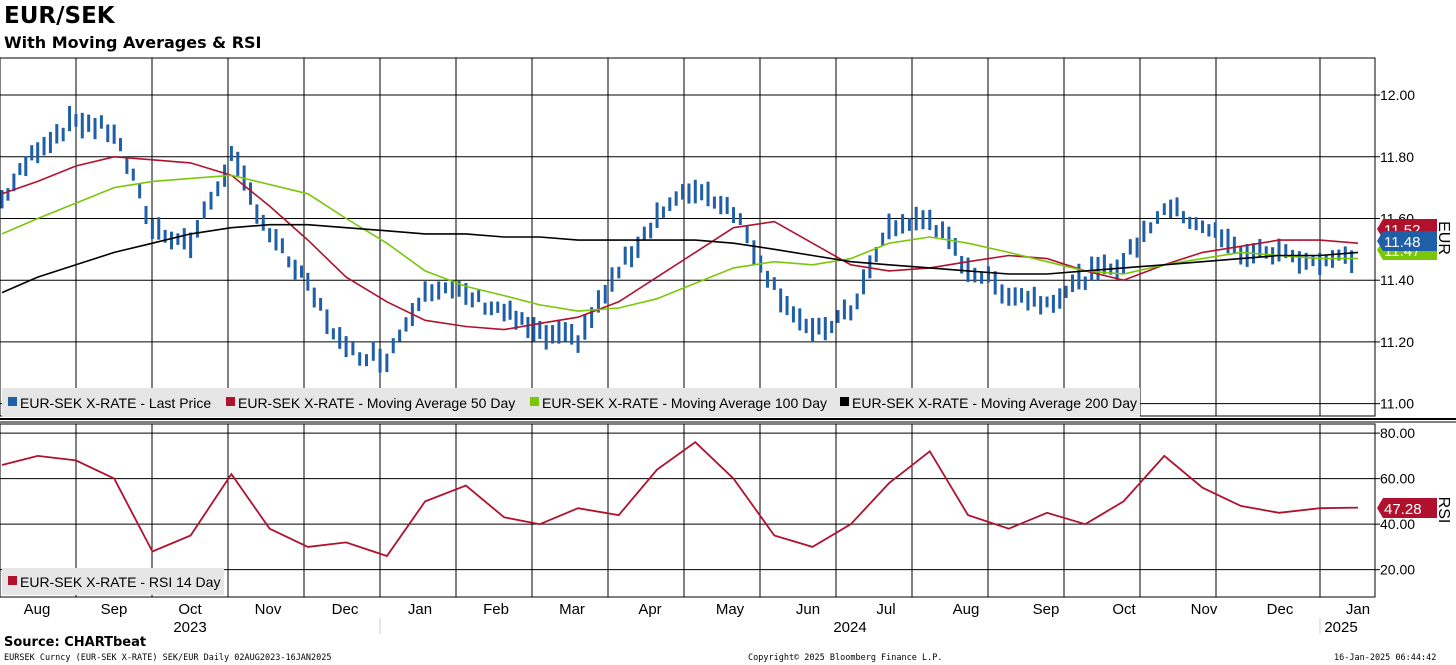 The width and height of the screenshot is (1456, 665). I want to click on price-y-tick-label: 11.80, so click(1397, 157).